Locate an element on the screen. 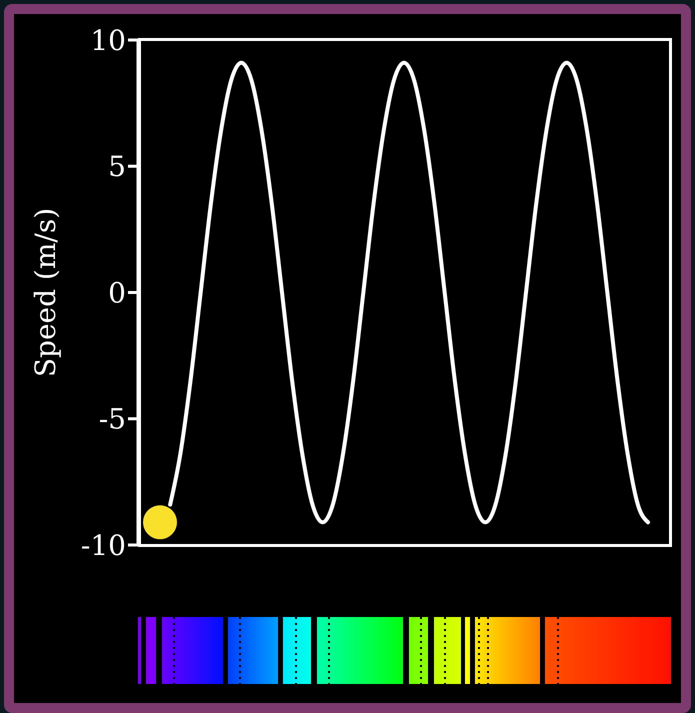 The image size is (695, 713). y-tick-label: -5 is located at coordinates (112, 419).